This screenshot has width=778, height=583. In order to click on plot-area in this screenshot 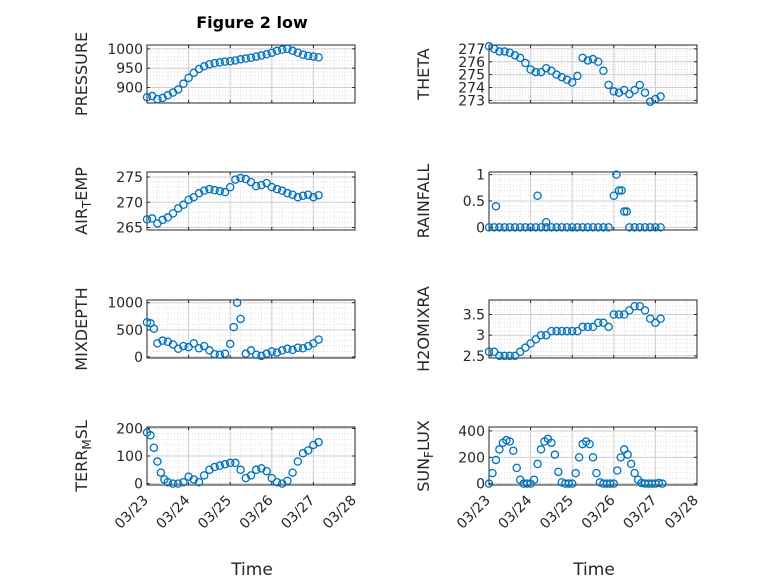, I will do `click(251, 329)`.